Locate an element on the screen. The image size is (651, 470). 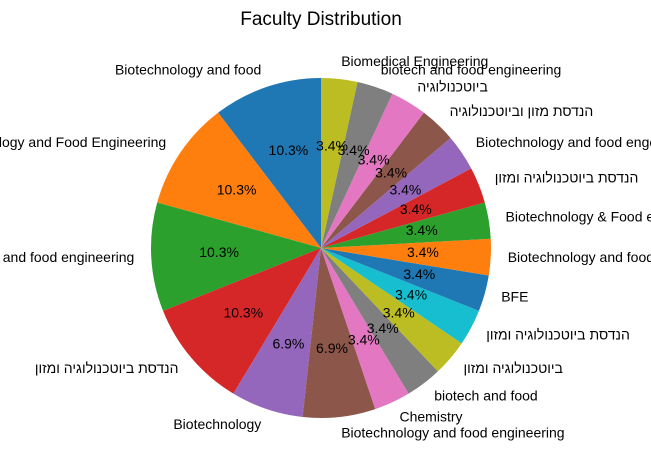
slice-label: Biotechnology is located at coordinates (217, 424).